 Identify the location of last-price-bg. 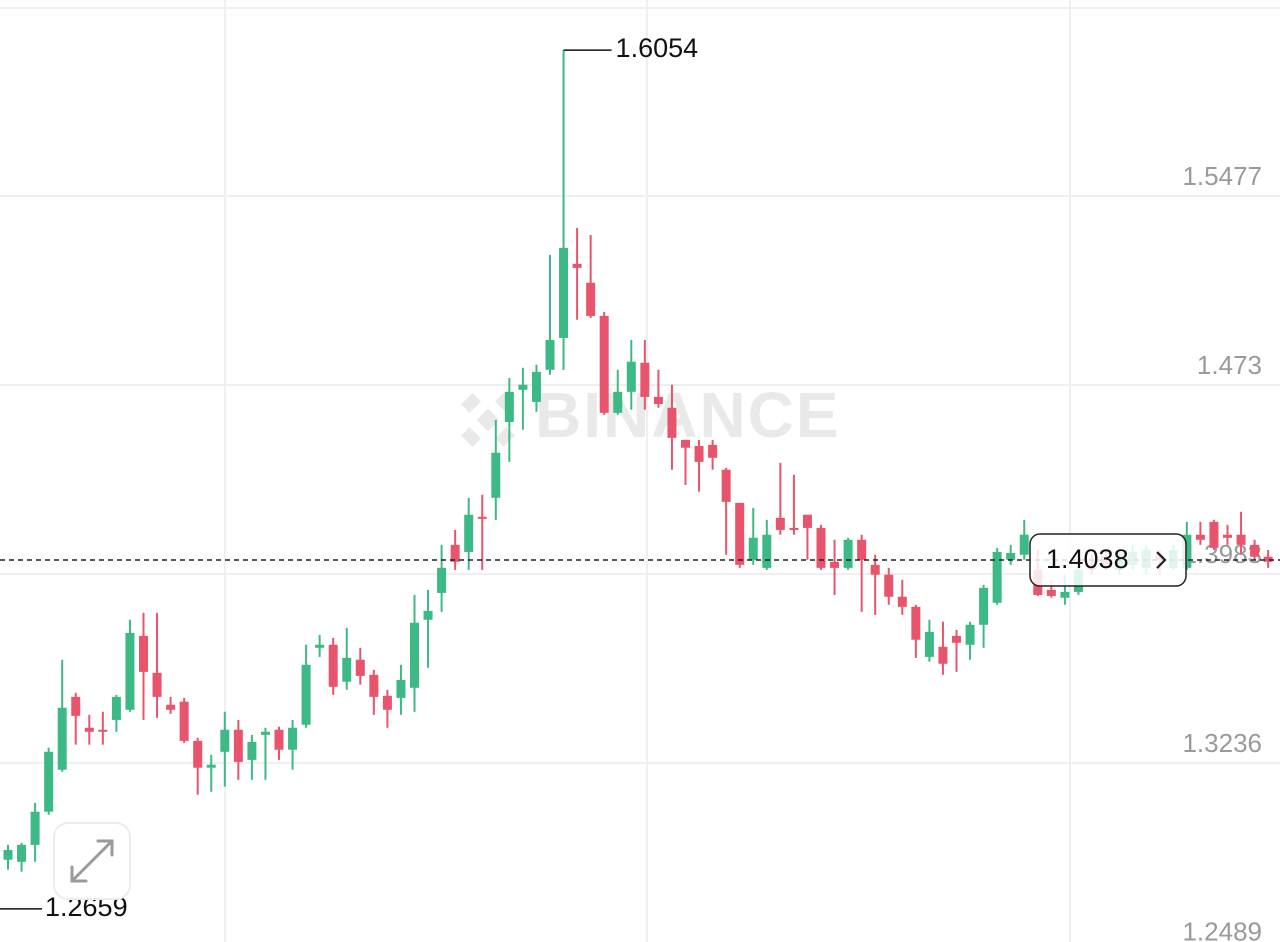
(1108, 560).